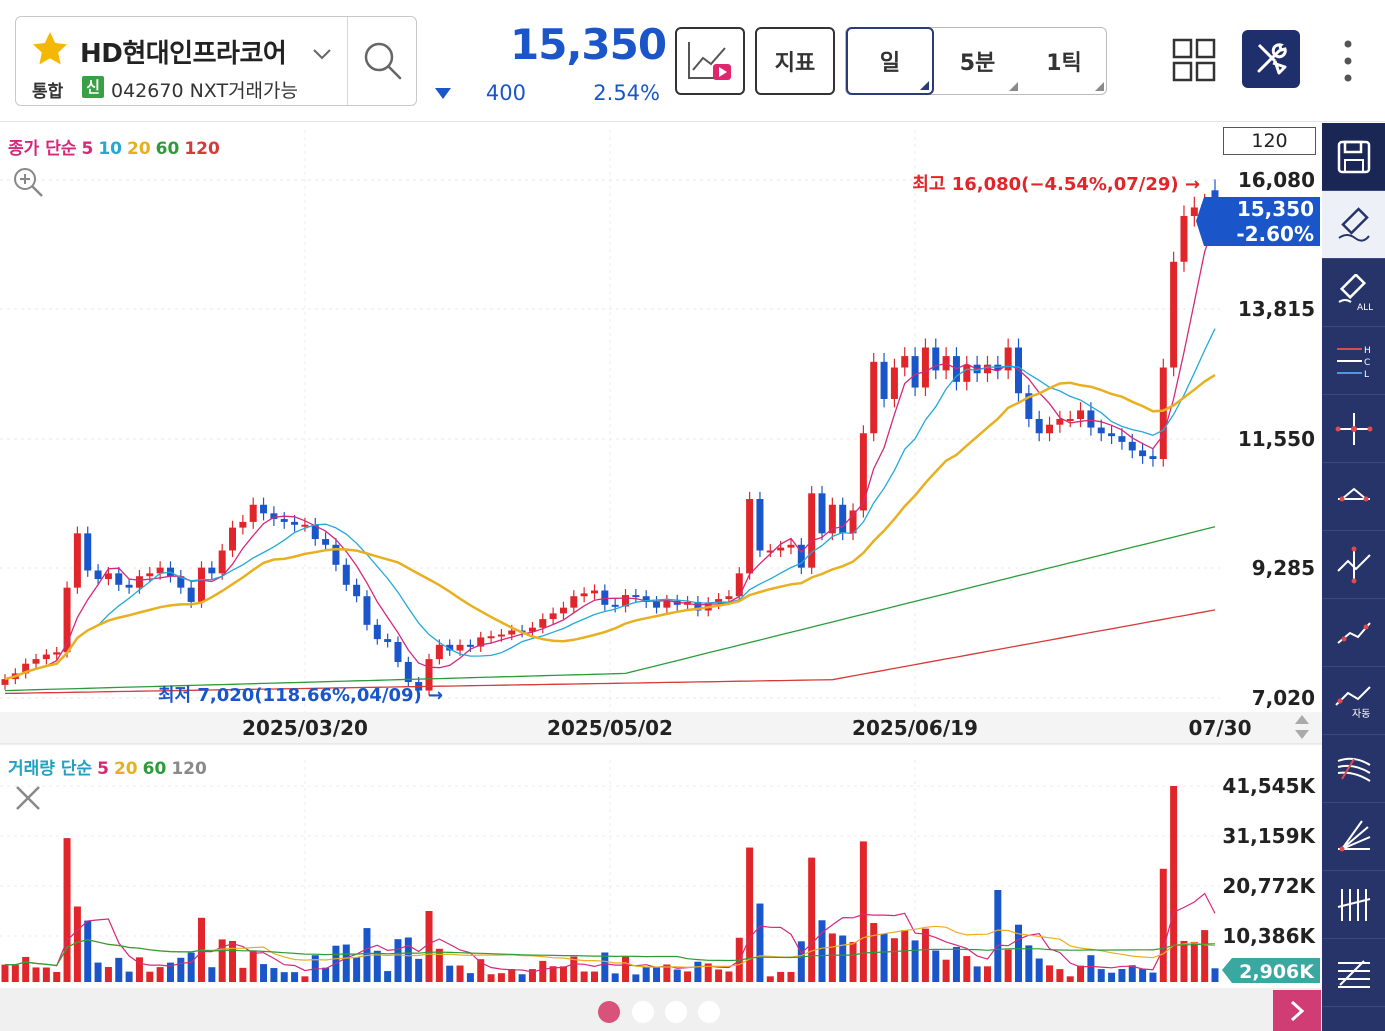 This screenshot has width=1385, height=1031. I want to click on svg-text: 자동, so click(1361, 714).